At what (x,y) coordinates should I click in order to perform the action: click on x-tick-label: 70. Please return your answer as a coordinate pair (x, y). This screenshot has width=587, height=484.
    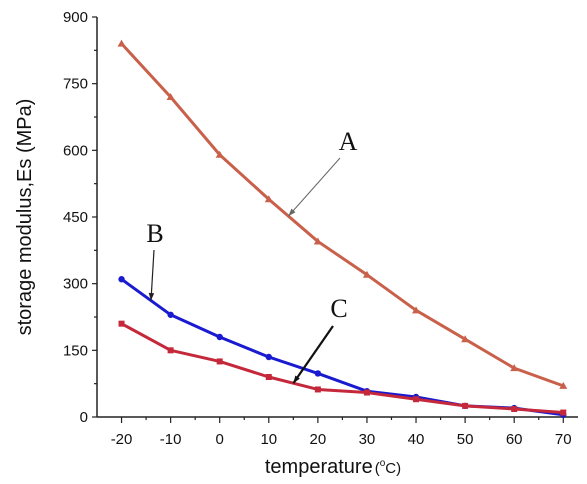
    Looking at the image, I should click on (563, 439).